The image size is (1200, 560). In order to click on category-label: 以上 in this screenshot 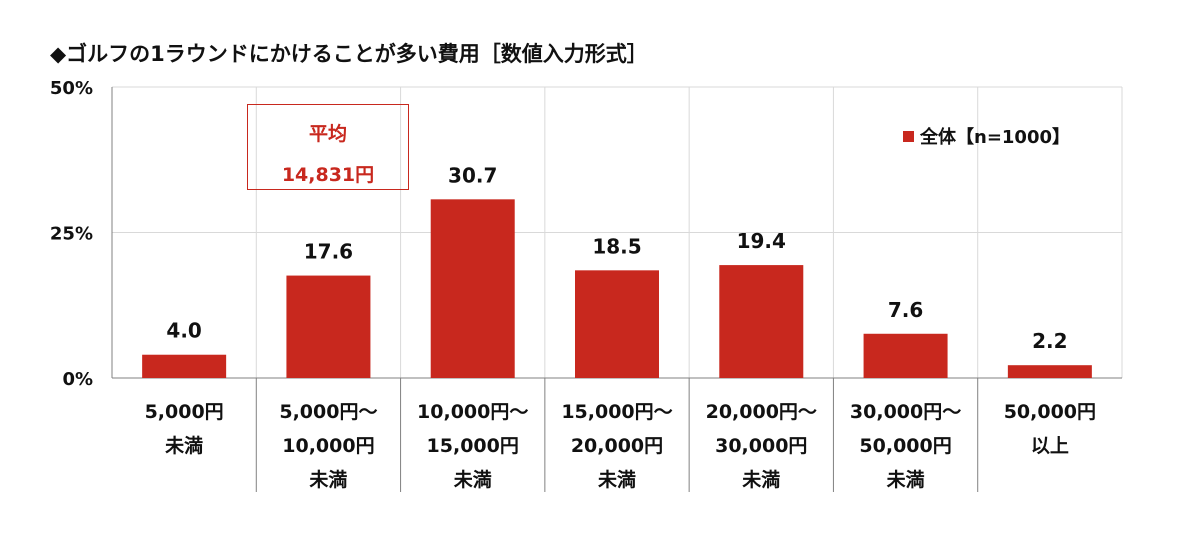, I will do `click(1050, 446)`.